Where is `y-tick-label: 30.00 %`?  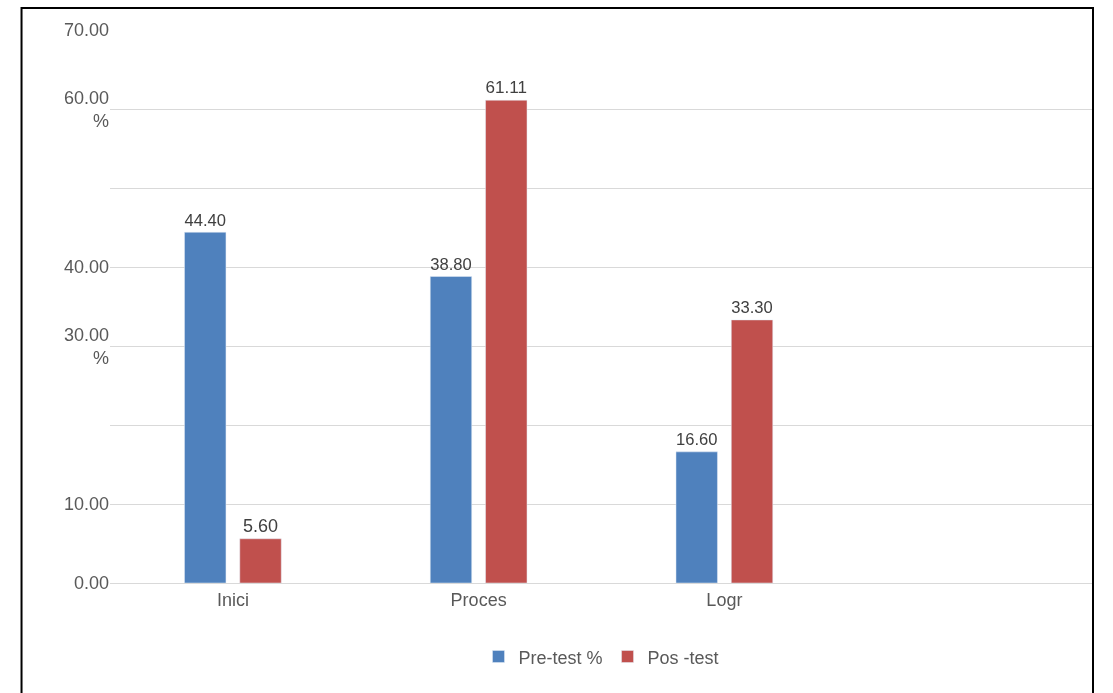 y-tick-label: 30.00 % is located at coordinates (86, 346).